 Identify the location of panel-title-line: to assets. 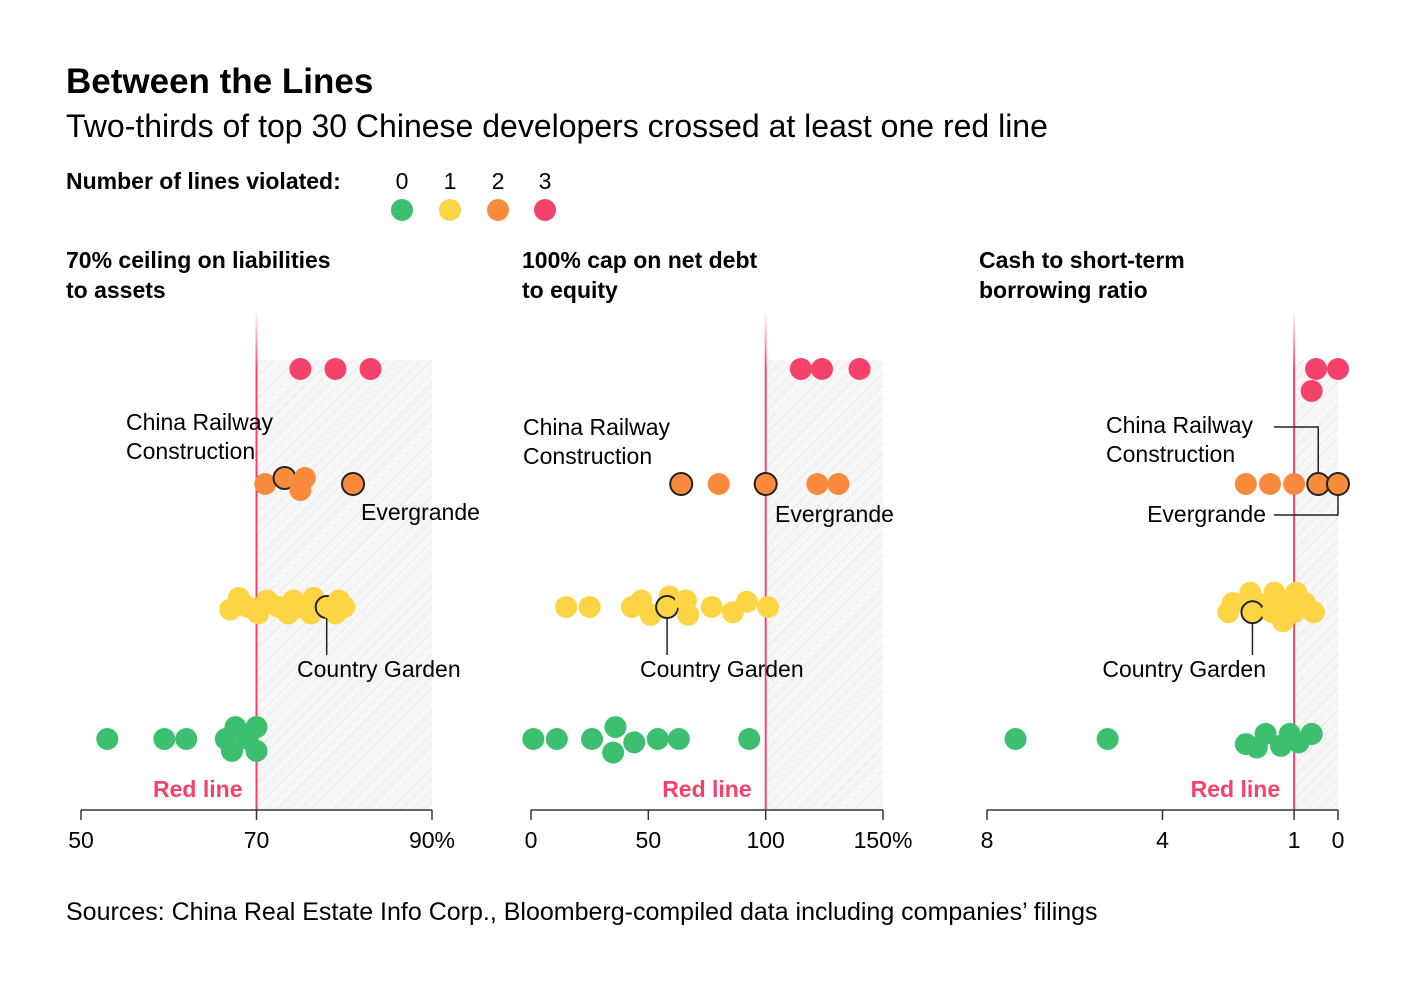
(116, 290).